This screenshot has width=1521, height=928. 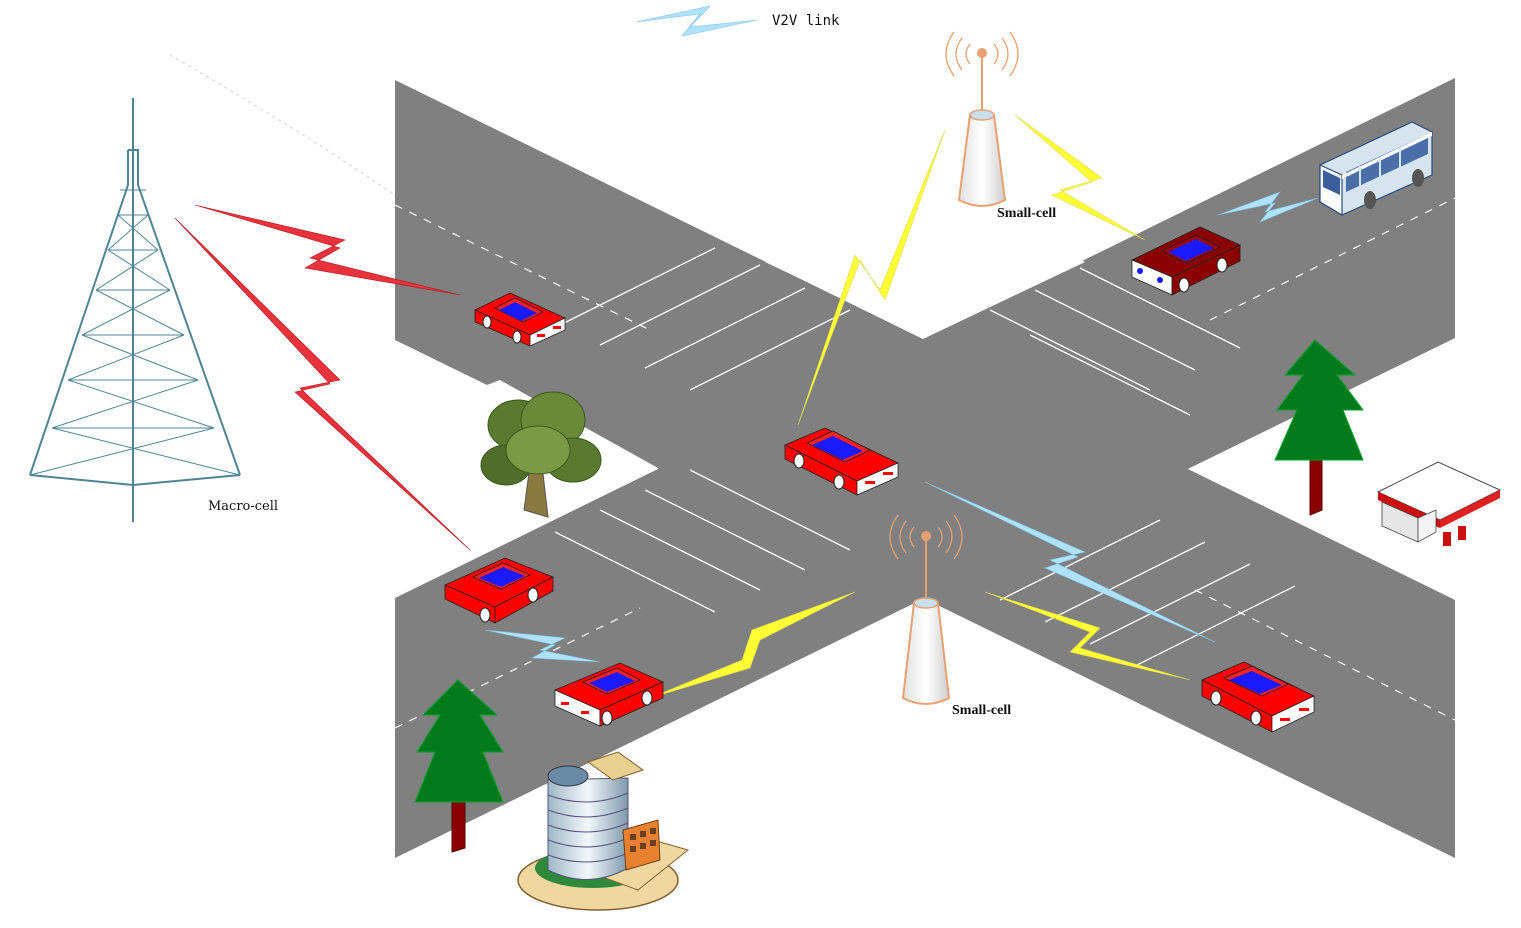 I want to click on macro-coverage-arc, so click(x=282, y=125).